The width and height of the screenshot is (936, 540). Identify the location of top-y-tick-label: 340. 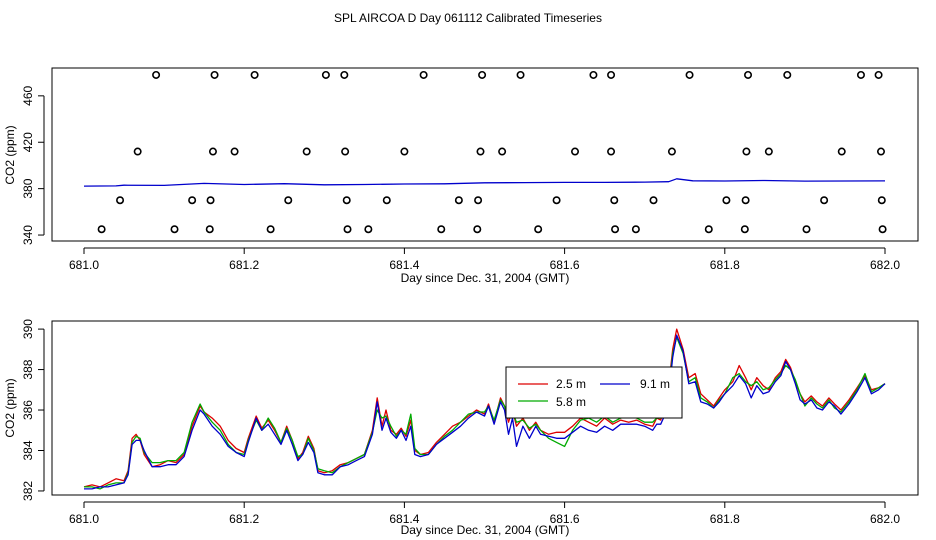
(28, 235).